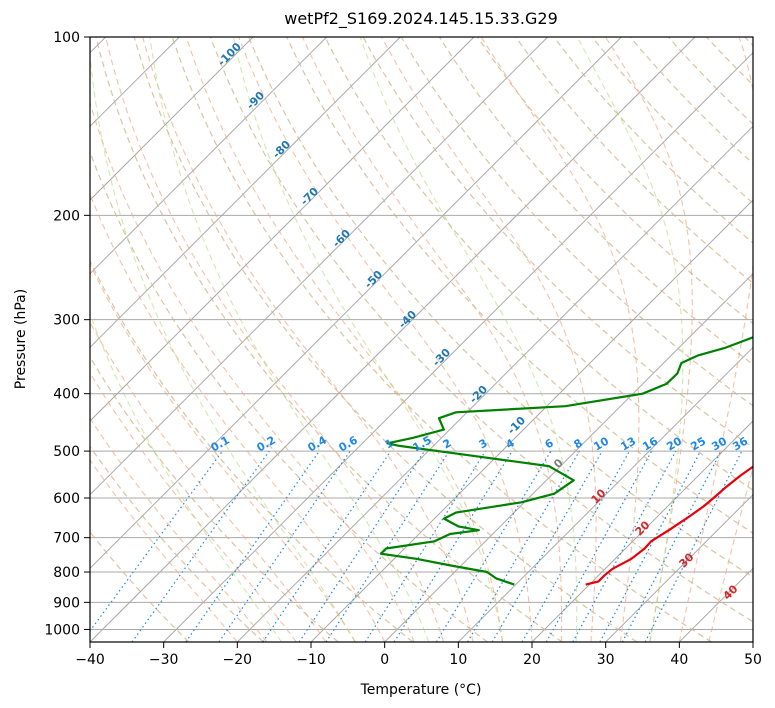  I want to click on mixing-ratio-label: 6, so click(549, 443).